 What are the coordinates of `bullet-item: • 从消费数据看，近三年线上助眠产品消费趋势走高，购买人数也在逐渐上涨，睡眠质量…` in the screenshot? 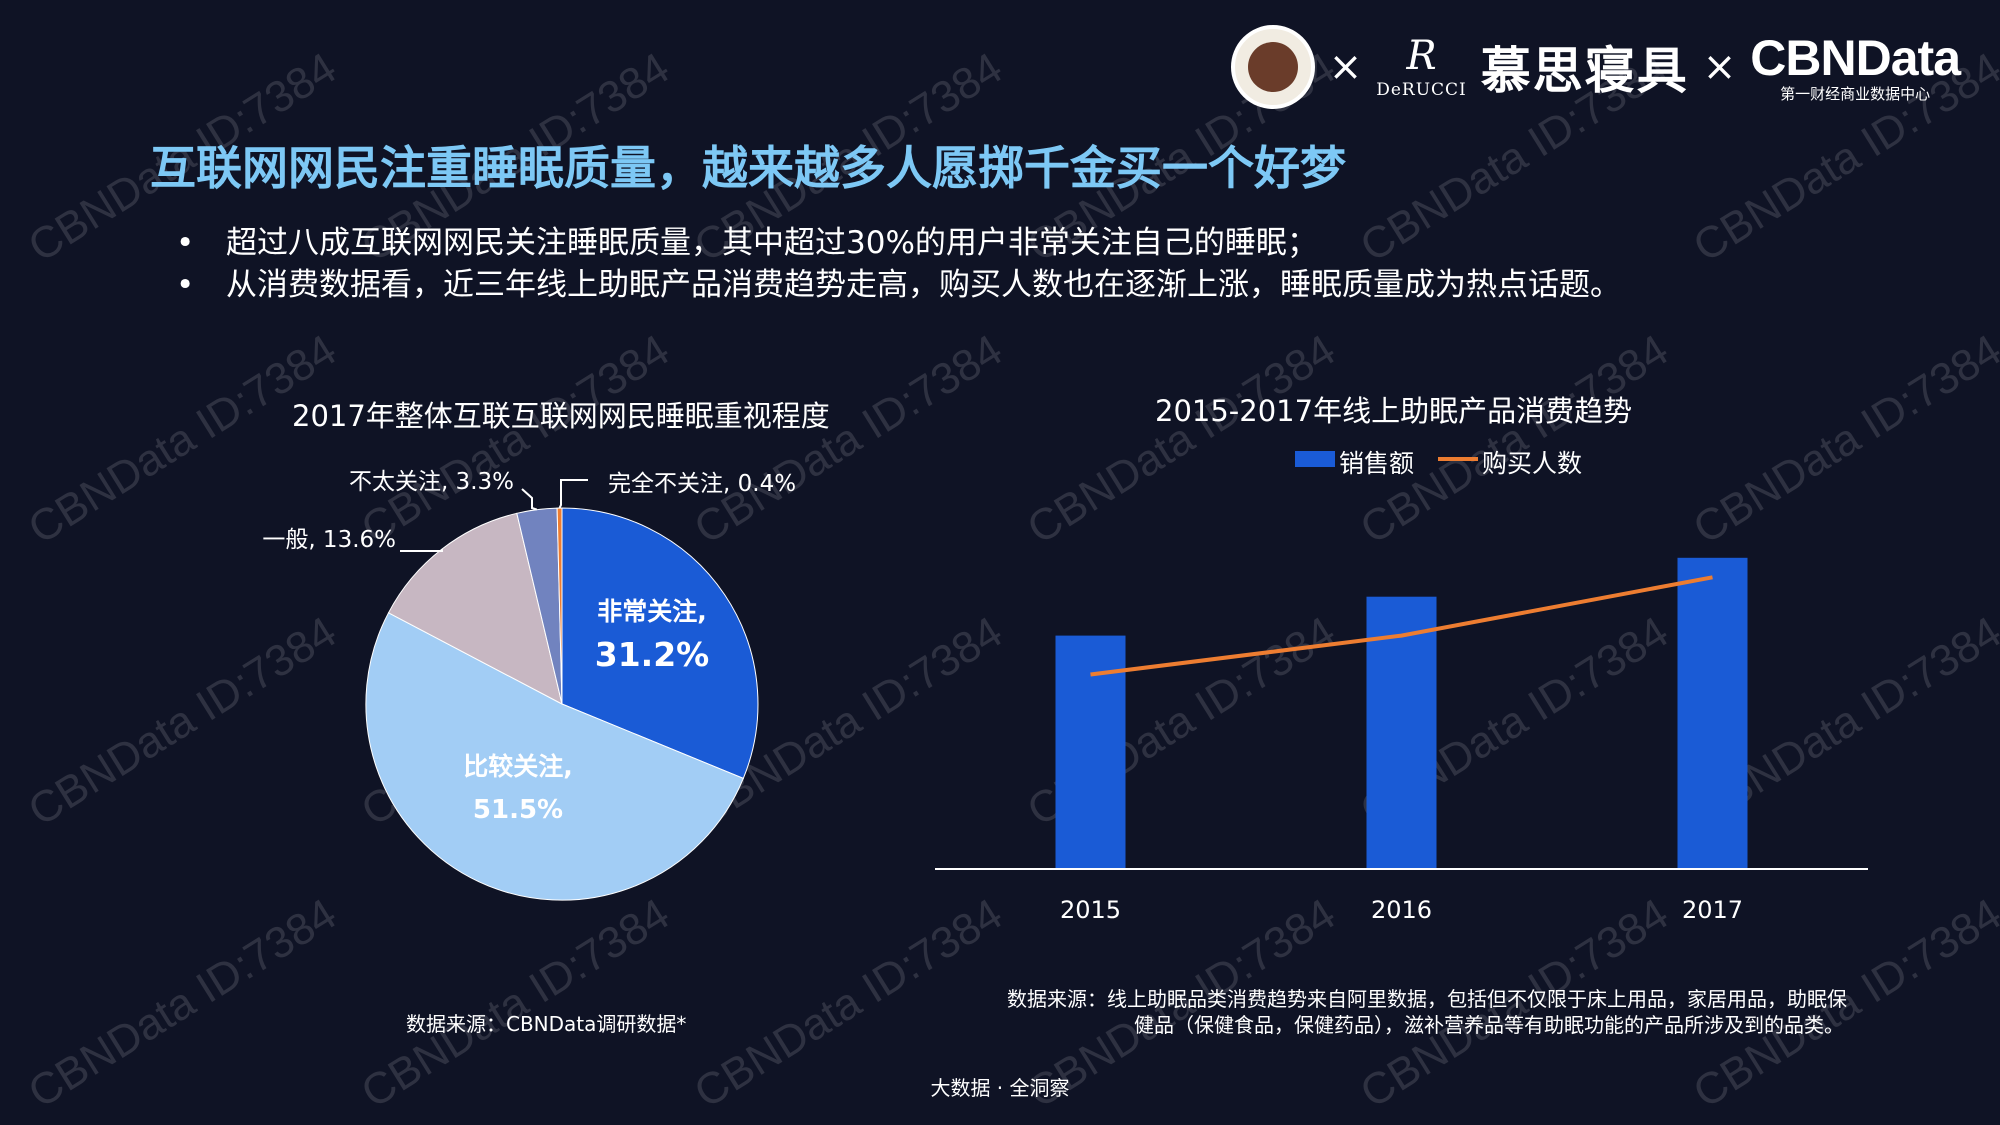 It's located at (895, 285).